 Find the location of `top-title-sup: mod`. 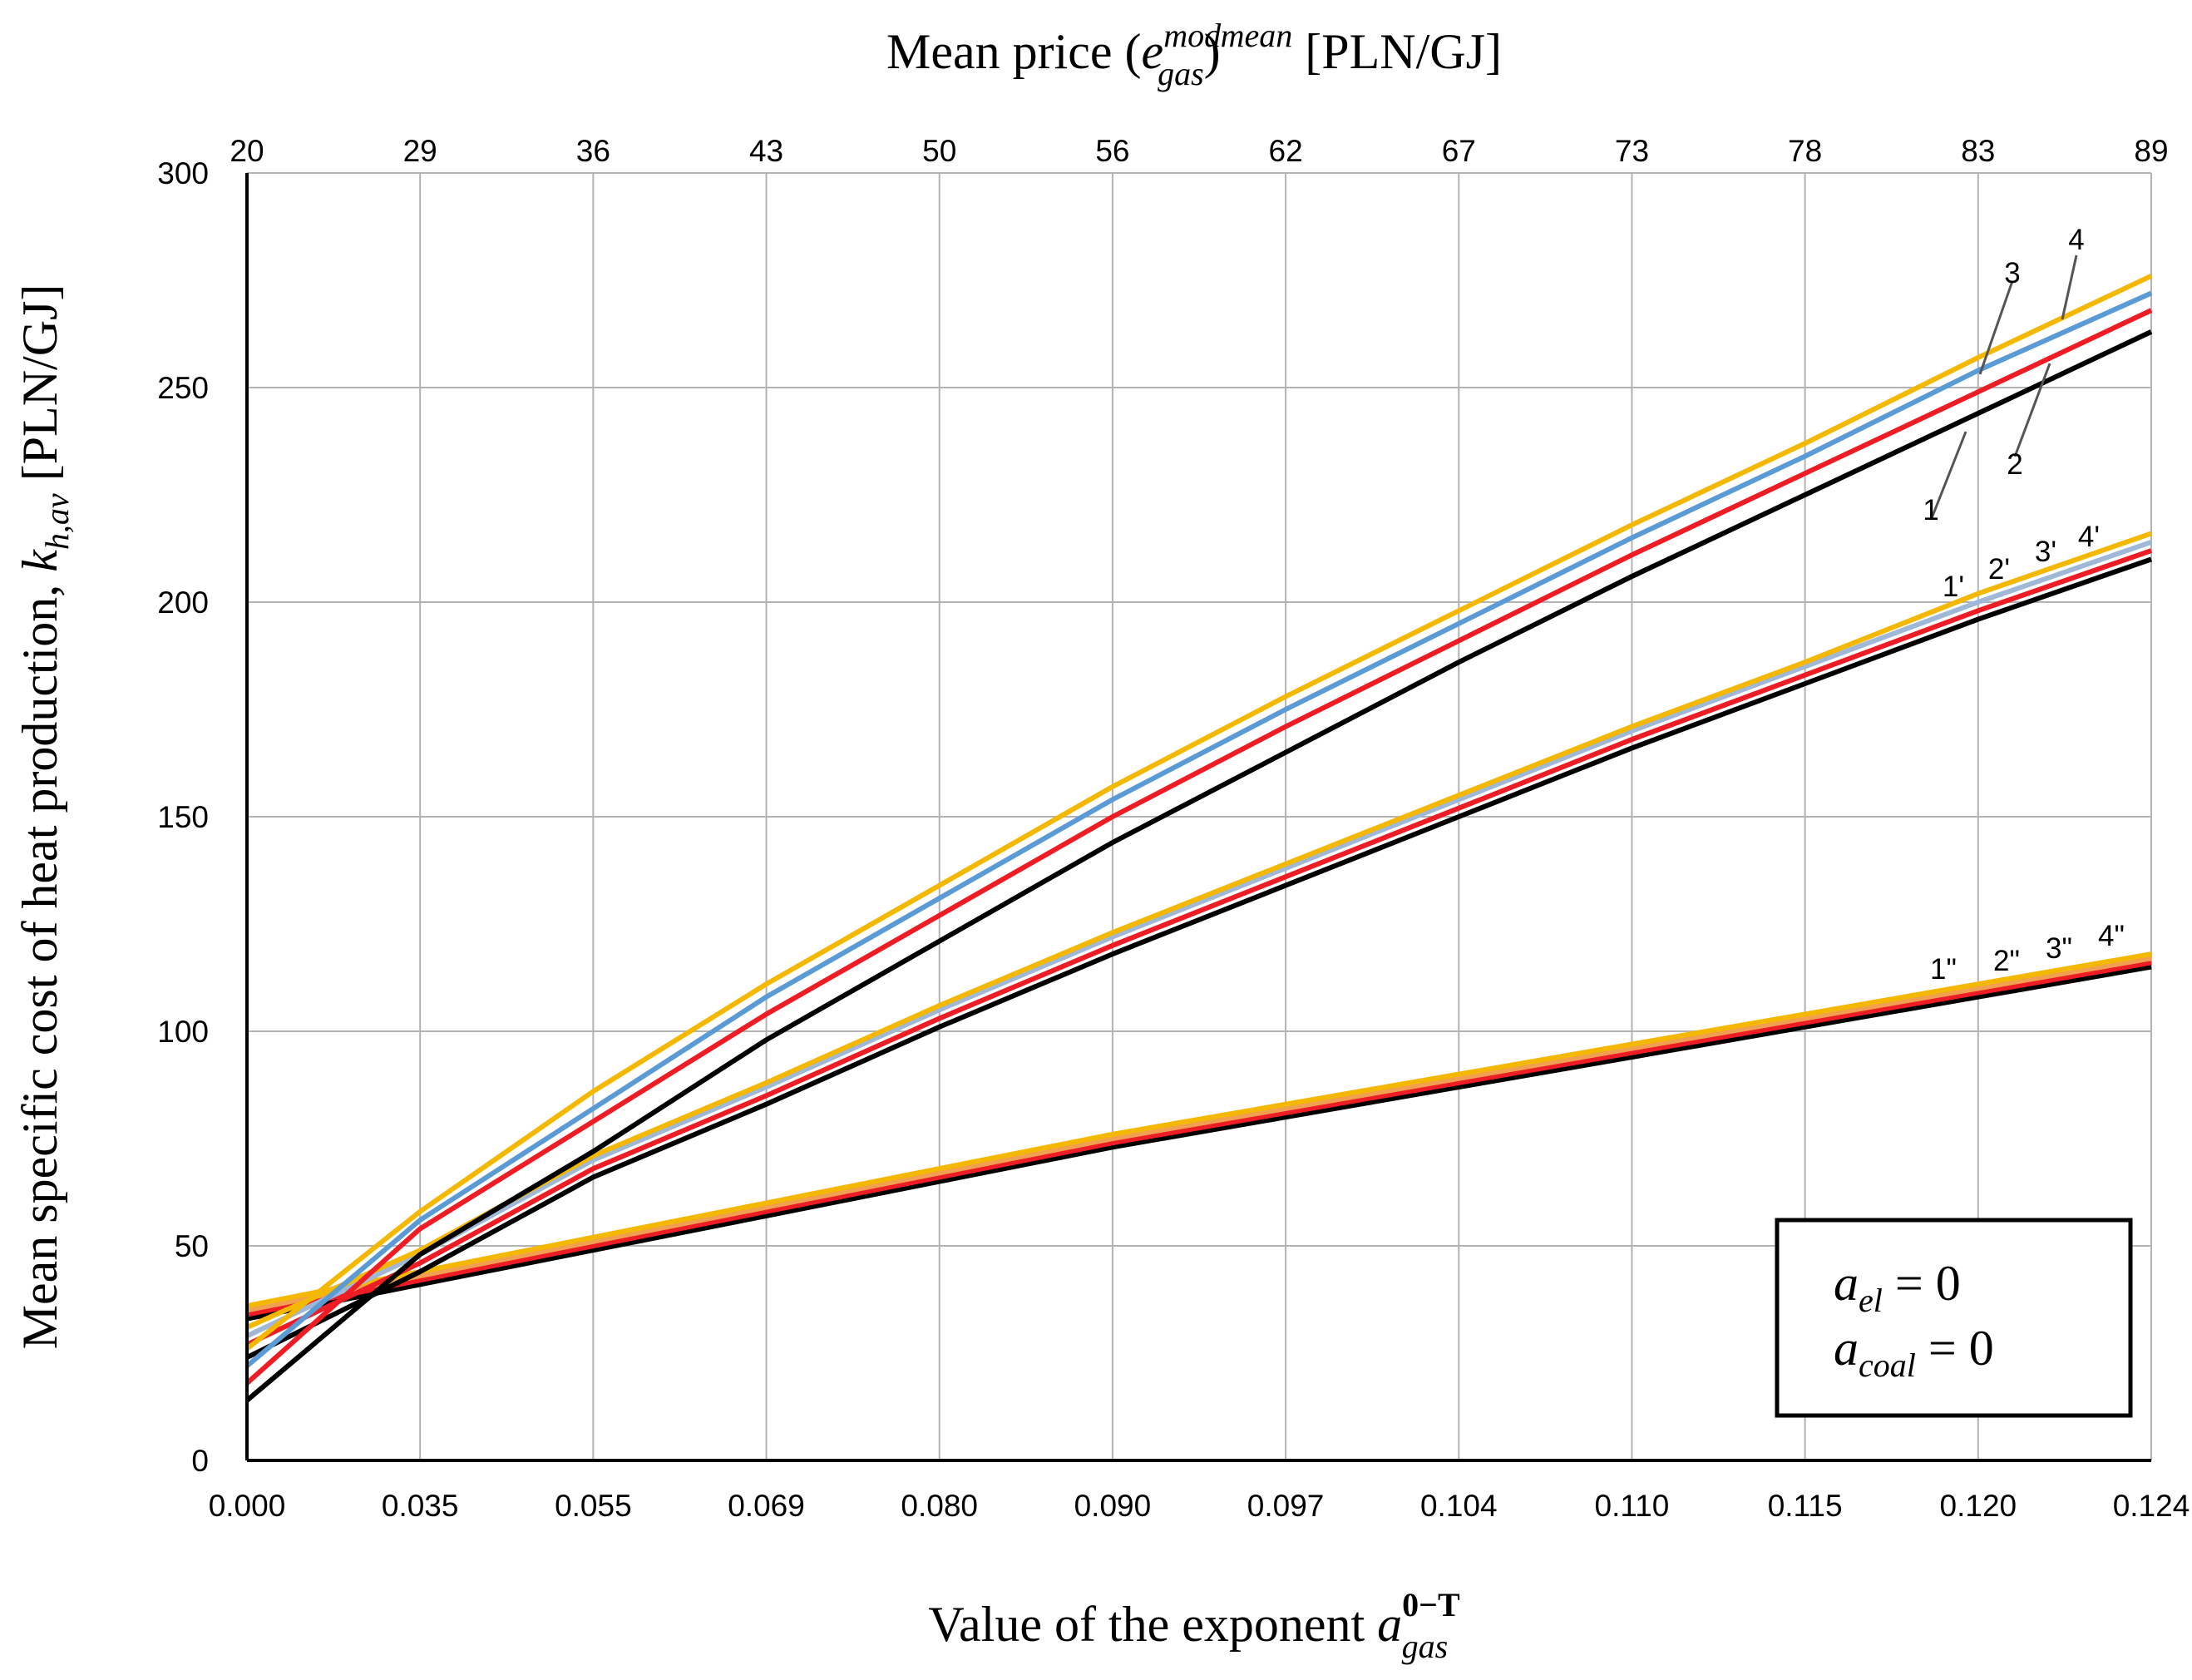

top-title-sup: mod is located at coordinates (1192, 35).